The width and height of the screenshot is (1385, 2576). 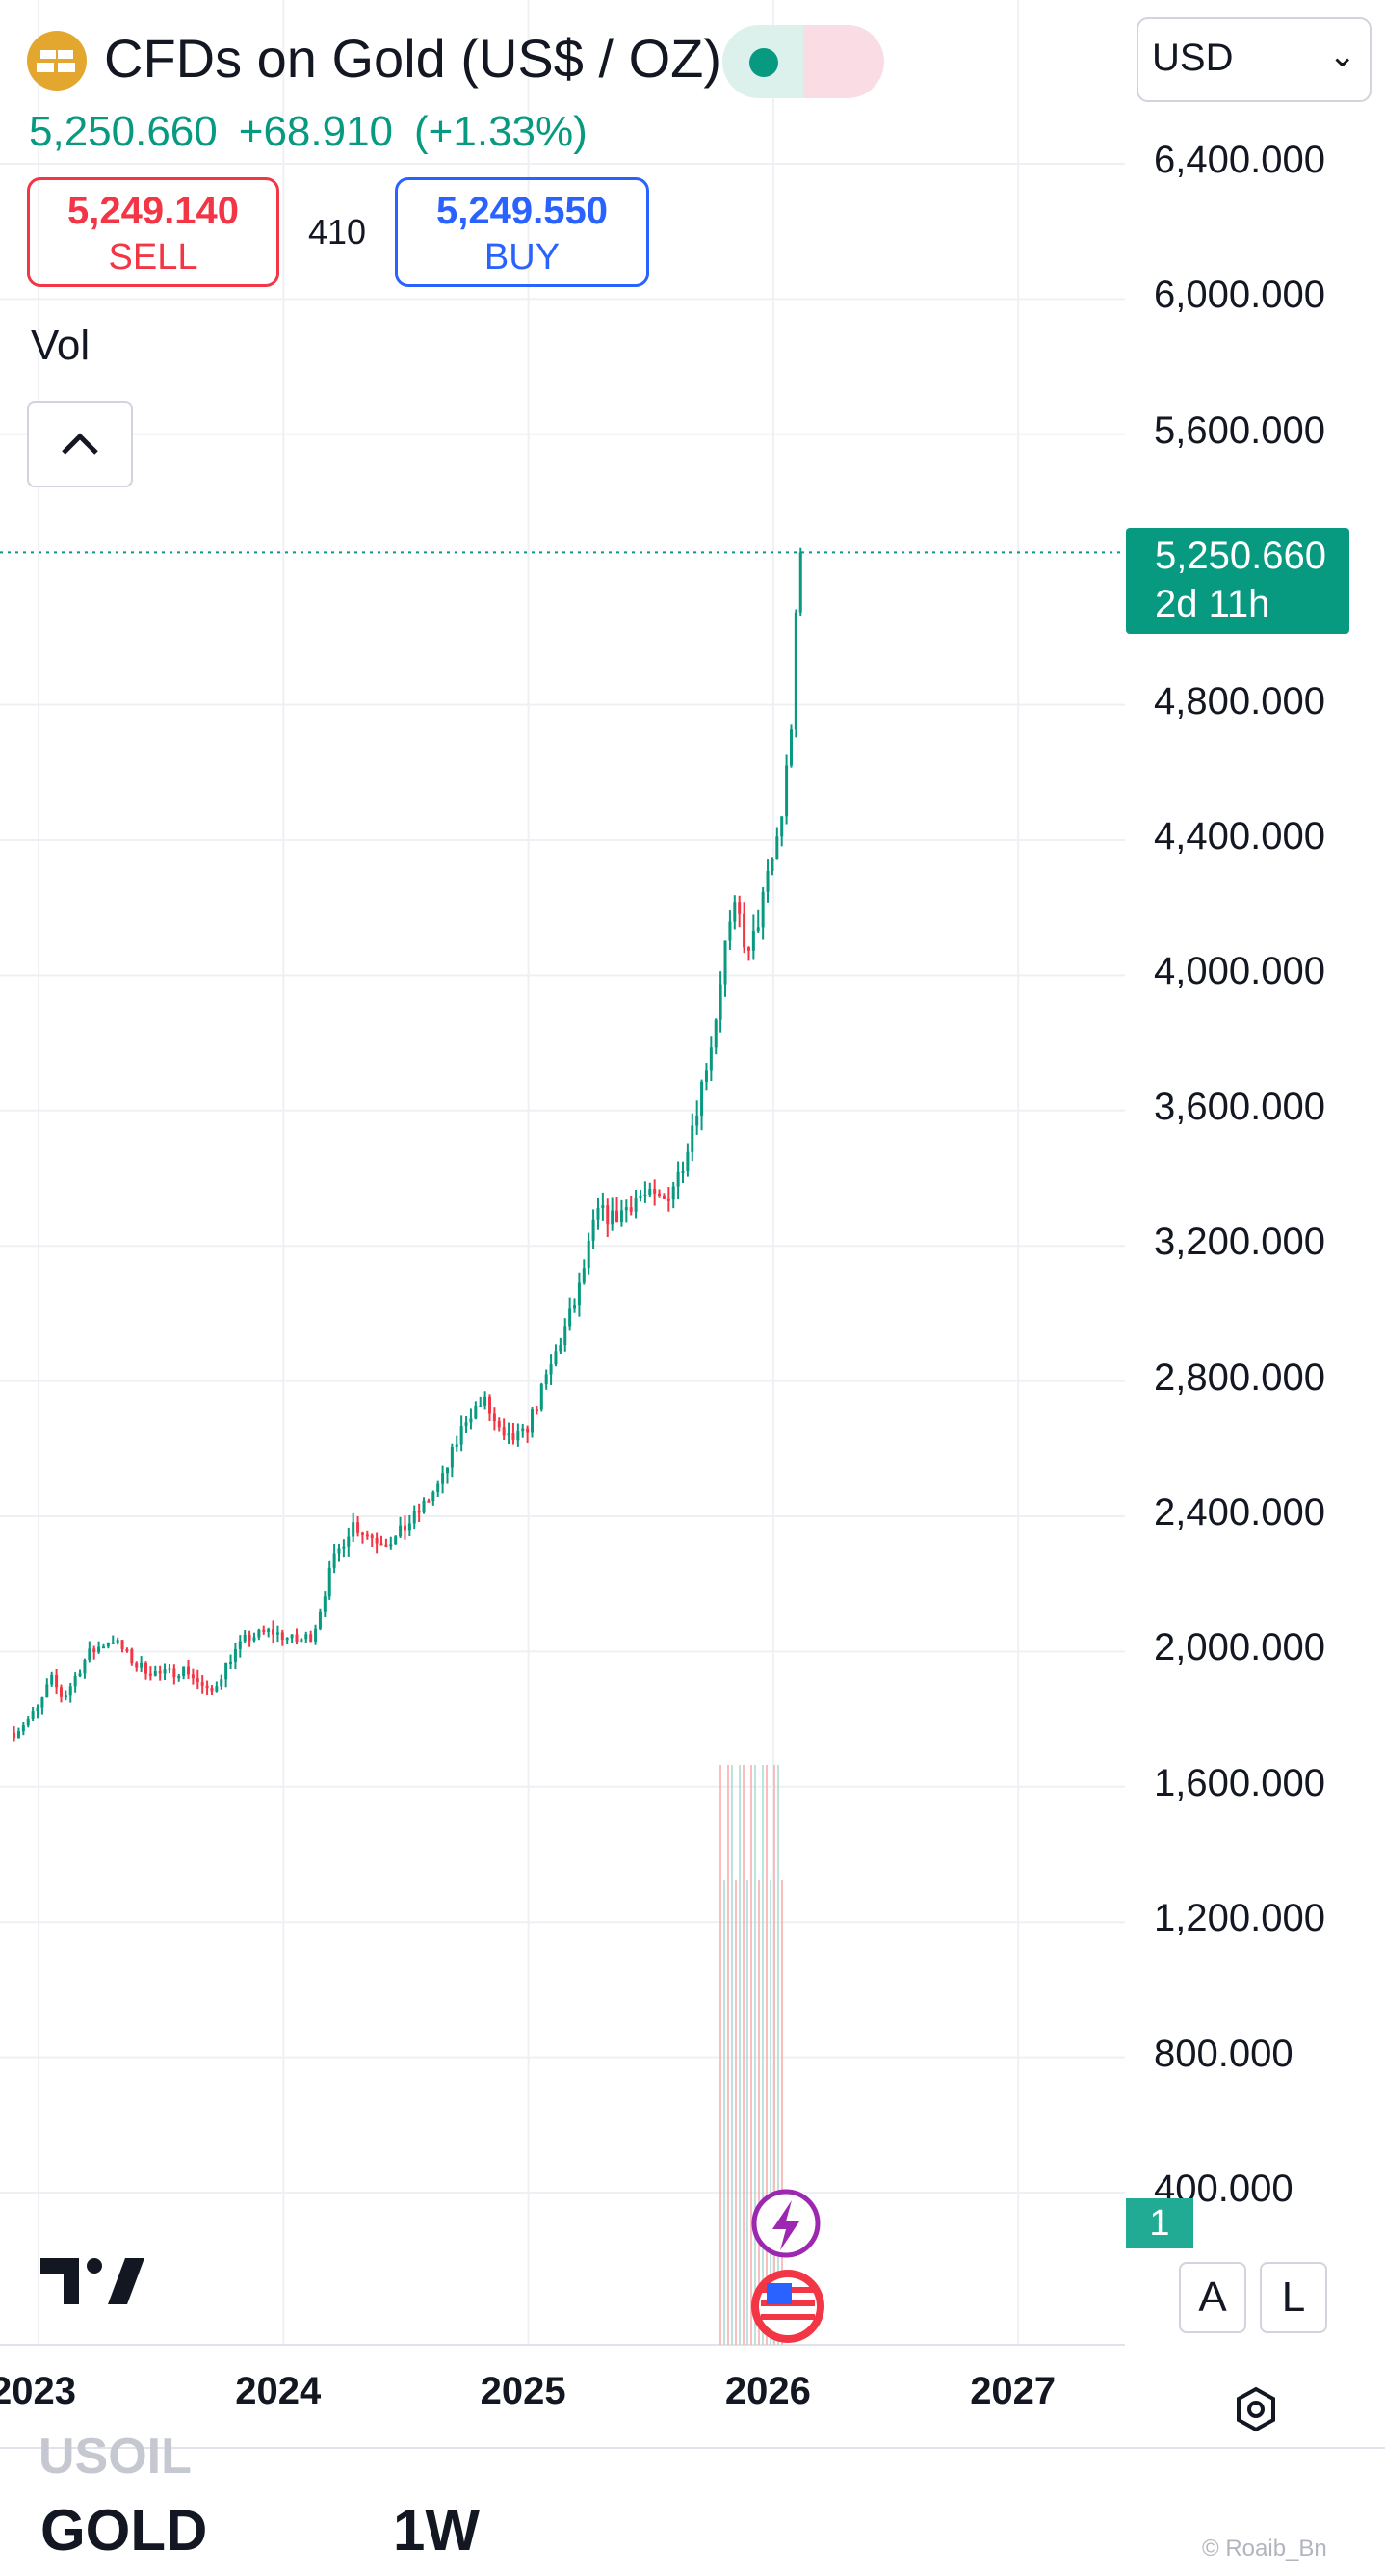 What do you see at coordinates (80, 444) in the screenshot?
I see `collapse-legend-button` at bounding box center [80, 444].